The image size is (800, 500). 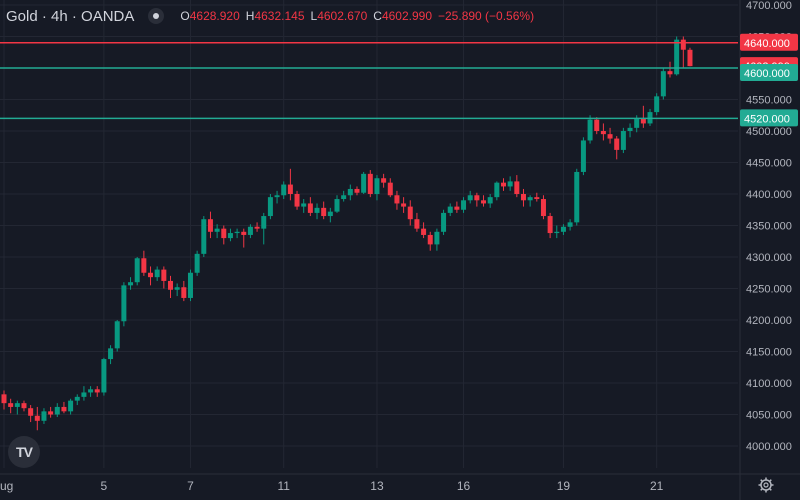 I want to click on x-tick-label: 11, so click(x=283, y=486).